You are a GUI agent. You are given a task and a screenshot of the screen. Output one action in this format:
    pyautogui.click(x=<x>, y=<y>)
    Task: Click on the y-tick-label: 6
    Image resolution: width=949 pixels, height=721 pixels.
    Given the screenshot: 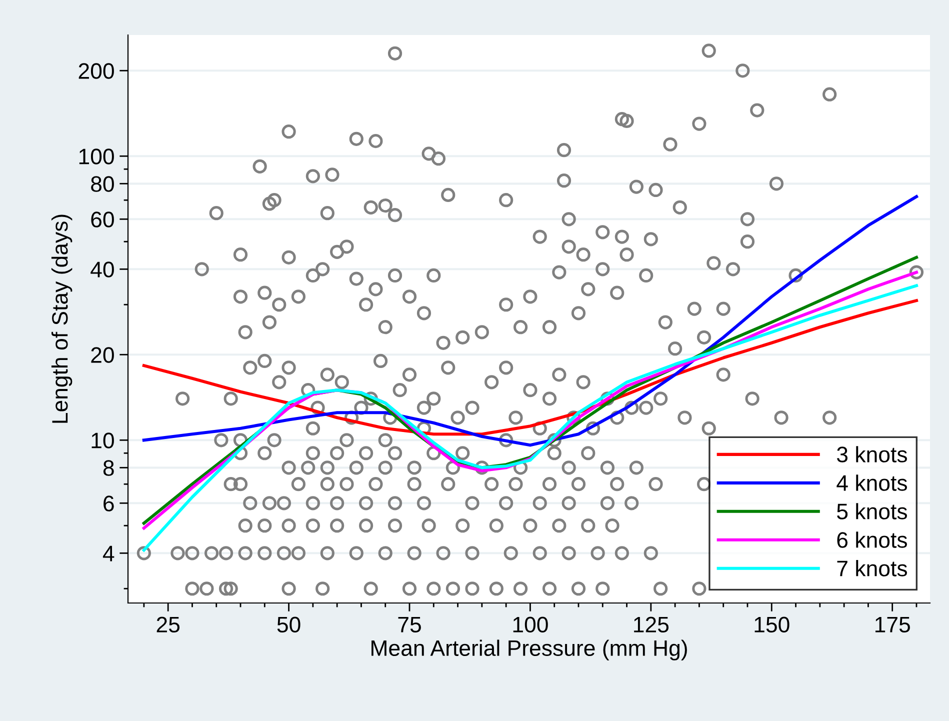 What is the action you would take?
    pyautogui.click(x=109, y=504)
    